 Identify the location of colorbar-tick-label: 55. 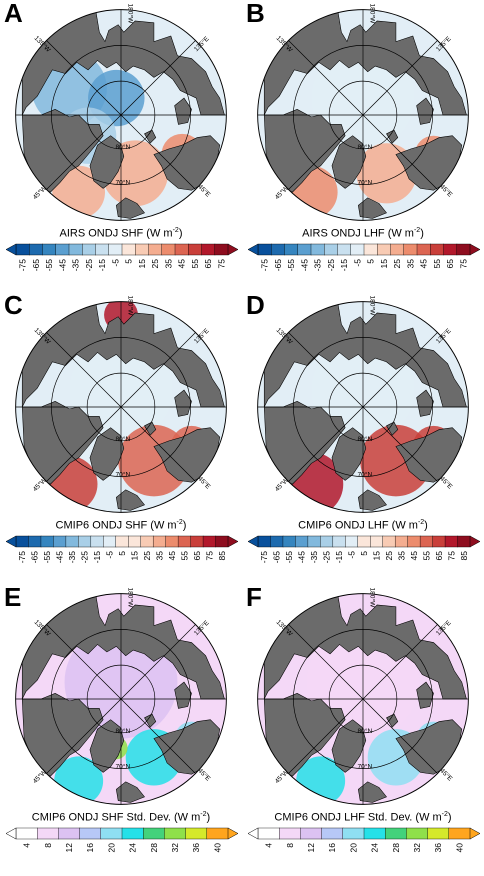
(437, 264).